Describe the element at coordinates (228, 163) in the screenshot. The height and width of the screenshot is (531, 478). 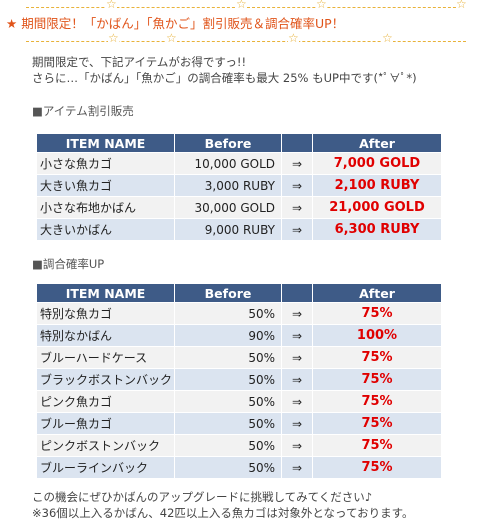
I see `before-value: 10,000 GOLD` at that location.